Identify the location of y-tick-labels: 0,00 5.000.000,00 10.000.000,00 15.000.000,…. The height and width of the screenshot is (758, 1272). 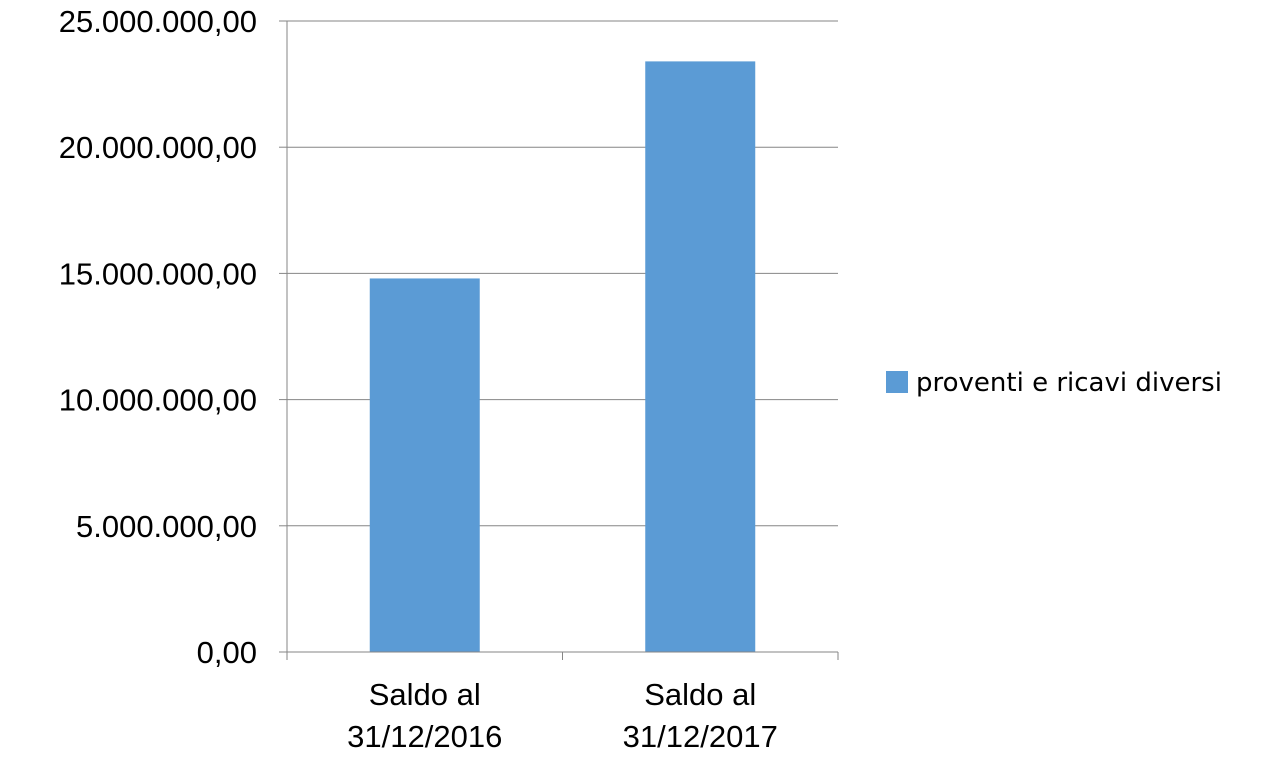
(158, 337).